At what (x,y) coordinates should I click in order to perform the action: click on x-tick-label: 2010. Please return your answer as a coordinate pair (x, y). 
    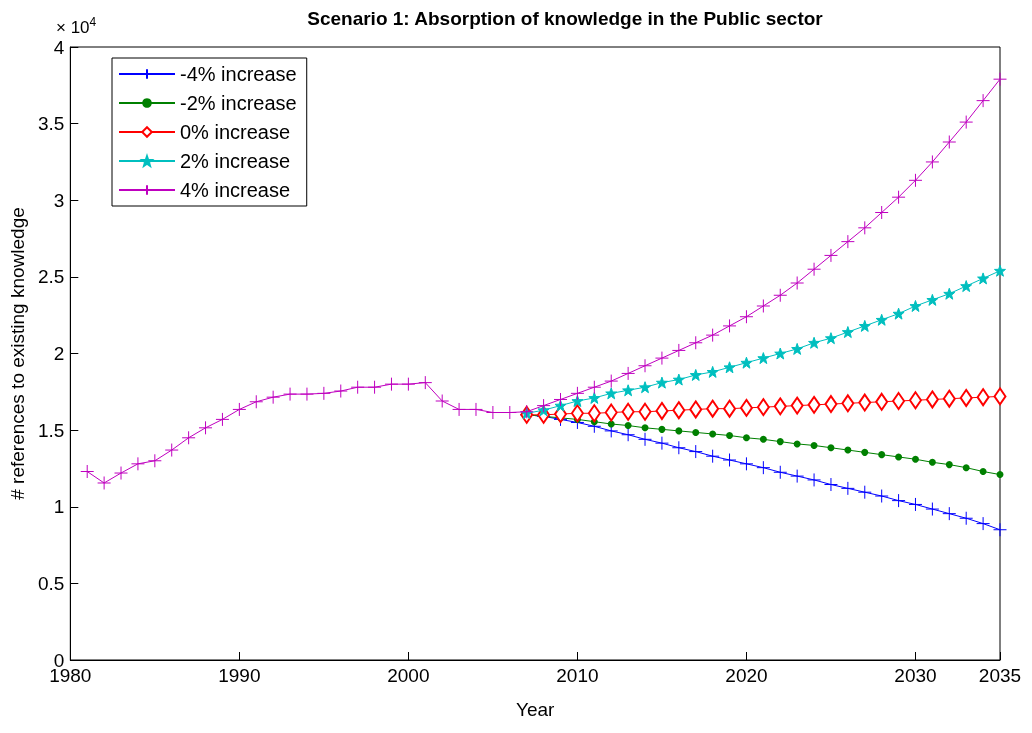
    Looking at the image, I should click on (577, 675).